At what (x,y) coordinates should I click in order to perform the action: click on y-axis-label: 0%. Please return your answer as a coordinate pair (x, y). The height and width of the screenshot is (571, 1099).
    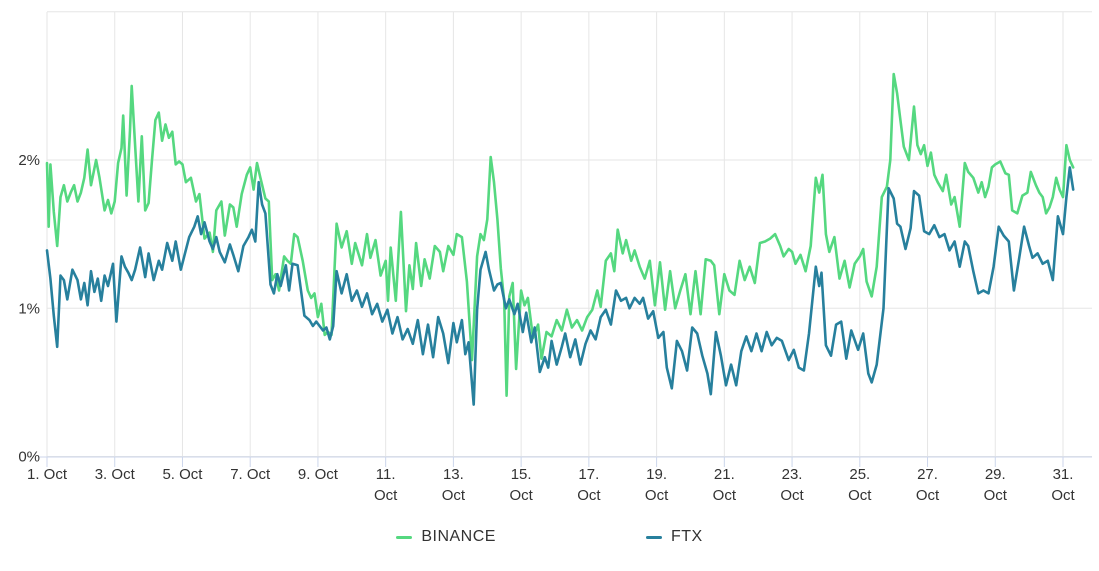
    Looking at the image, I should click on (29, 457).